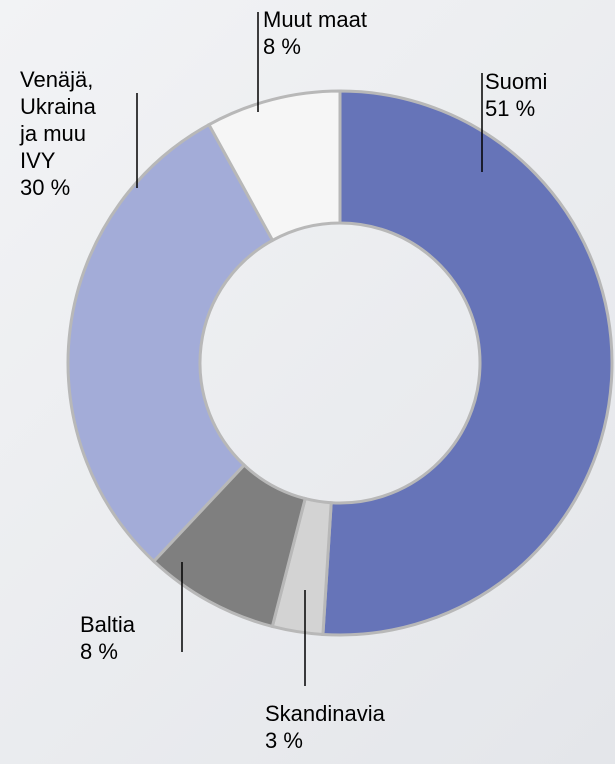 This screenshot has height=764, width=615. I want to click on value-label: 3 %, so click(284, 740).